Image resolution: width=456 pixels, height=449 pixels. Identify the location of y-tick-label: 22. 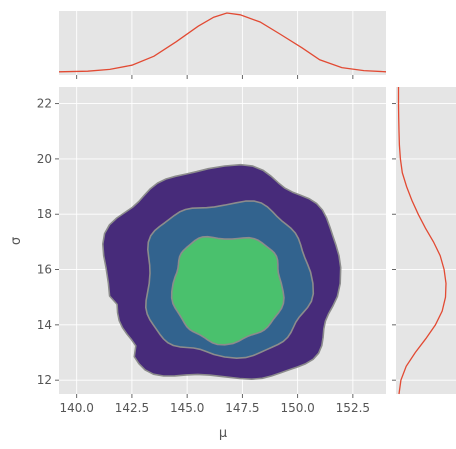
(44, 104).